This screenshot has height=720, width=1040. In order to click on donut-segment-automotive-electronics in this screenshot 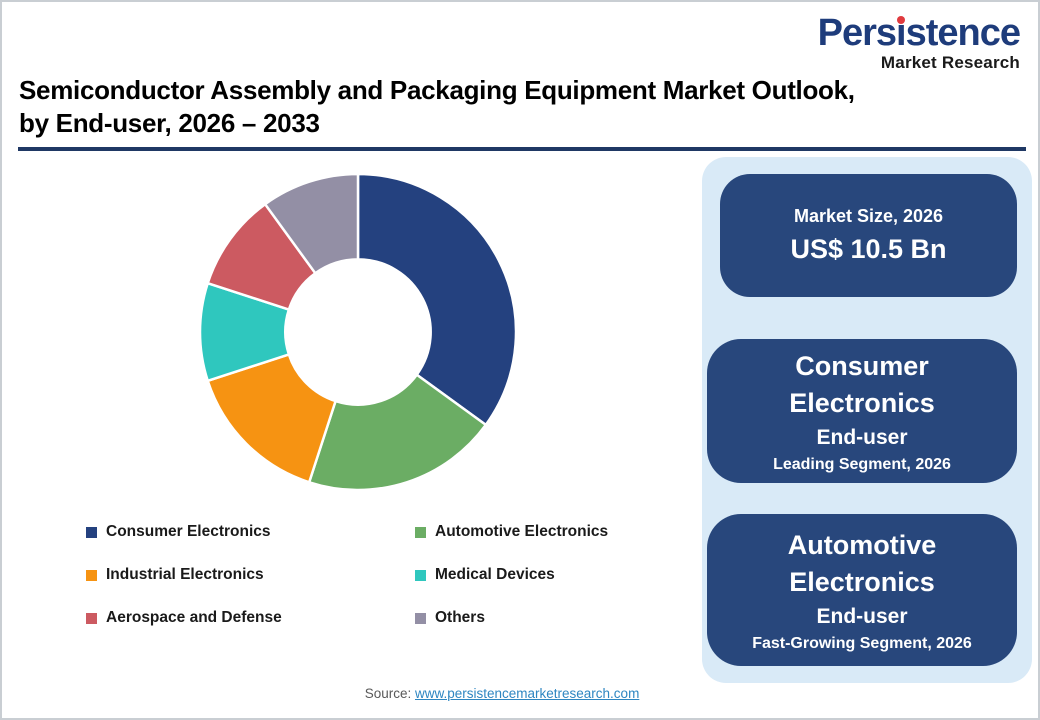, I will do `click(397, 432)`.